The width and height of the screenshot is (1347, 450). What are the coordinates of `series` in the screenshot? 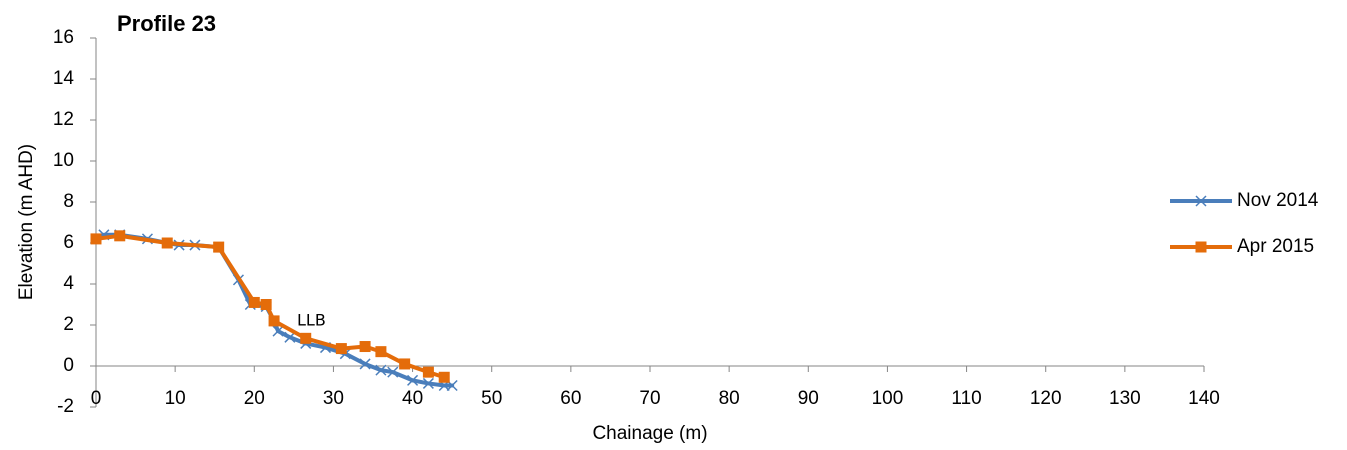 It's located at (270, 306).